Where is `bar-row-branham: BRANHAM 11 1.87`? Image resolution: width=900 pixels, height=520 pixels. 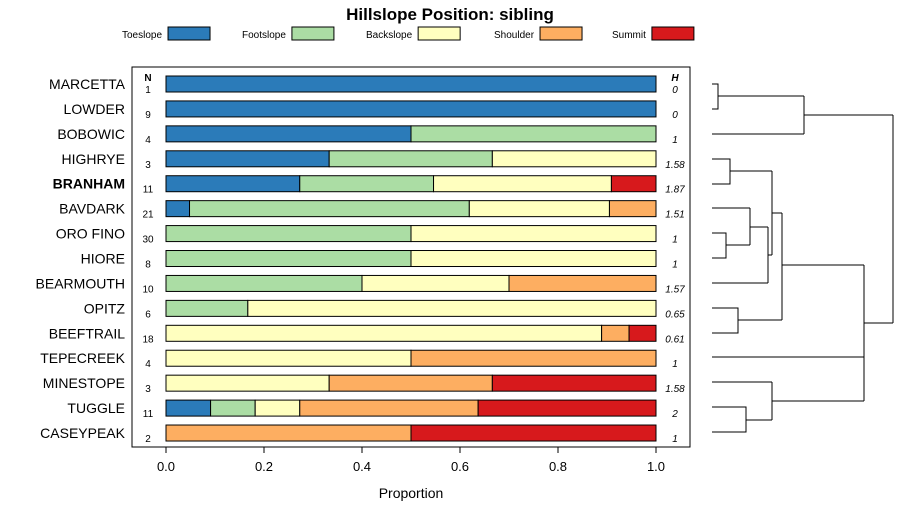
bar-row-branham: BRANHAM 11 1.87 is located at coordinates (369, 185).